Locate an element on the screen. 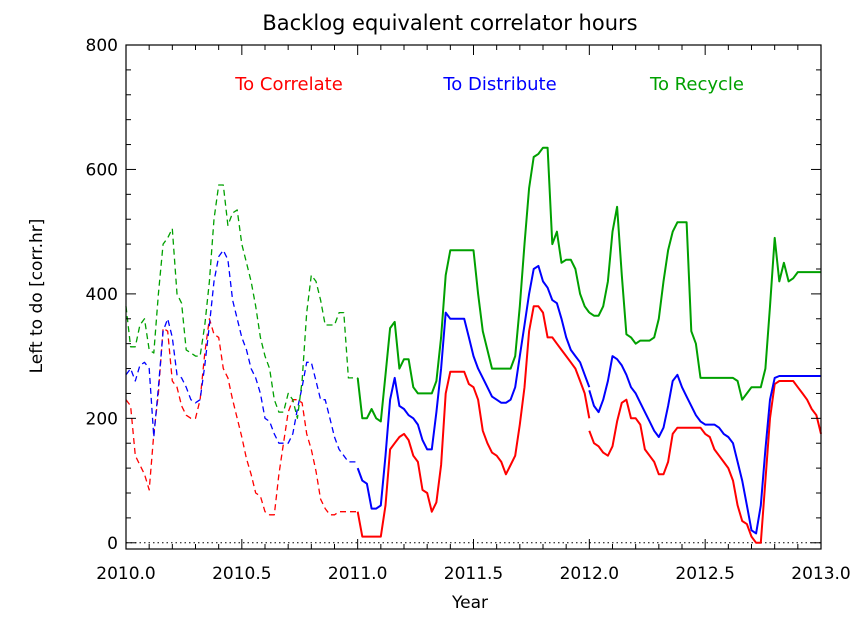  y-tick-label: 600 is located at coordinates (102, 170).